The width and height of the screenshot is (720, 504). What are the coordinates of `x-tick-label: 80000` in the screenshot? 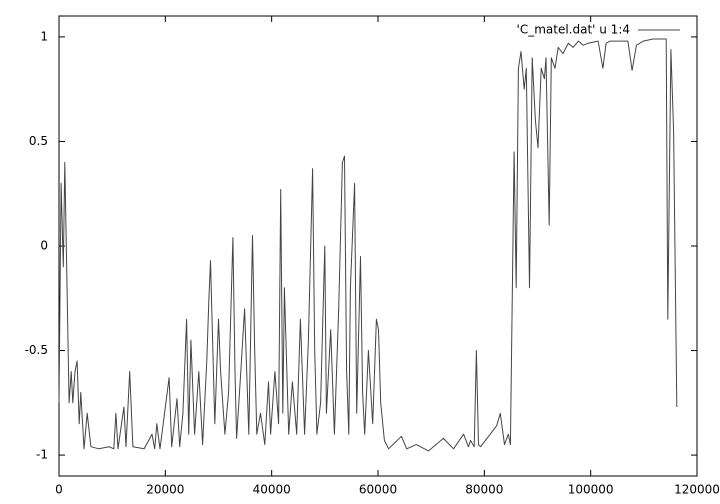 It's located at (484, 490).